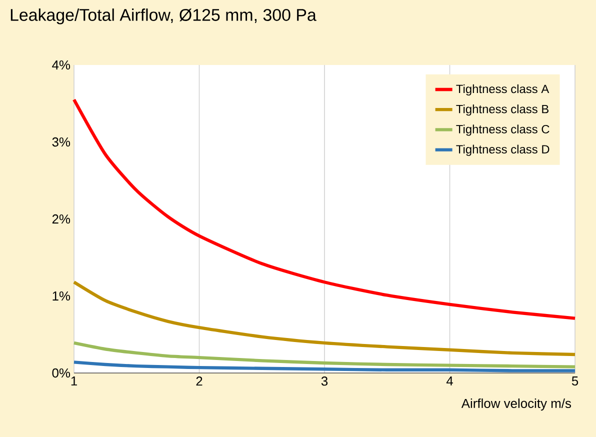 Image resolution: width=596 pixels, height=437 pixels. I want to click on legend-label: Tightness class A, so click(503, 90).